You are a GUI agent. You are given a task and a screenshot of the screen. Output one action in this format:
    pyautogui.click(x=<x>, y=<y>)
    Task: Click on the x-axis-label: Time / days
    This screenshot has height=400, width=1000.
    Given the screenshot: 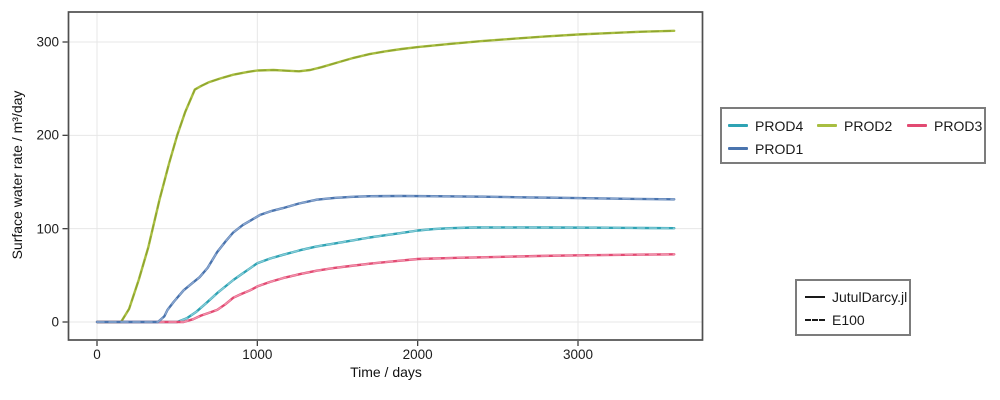 What is the action you would take?
    pyautogui.click(x=386, y=372)
    